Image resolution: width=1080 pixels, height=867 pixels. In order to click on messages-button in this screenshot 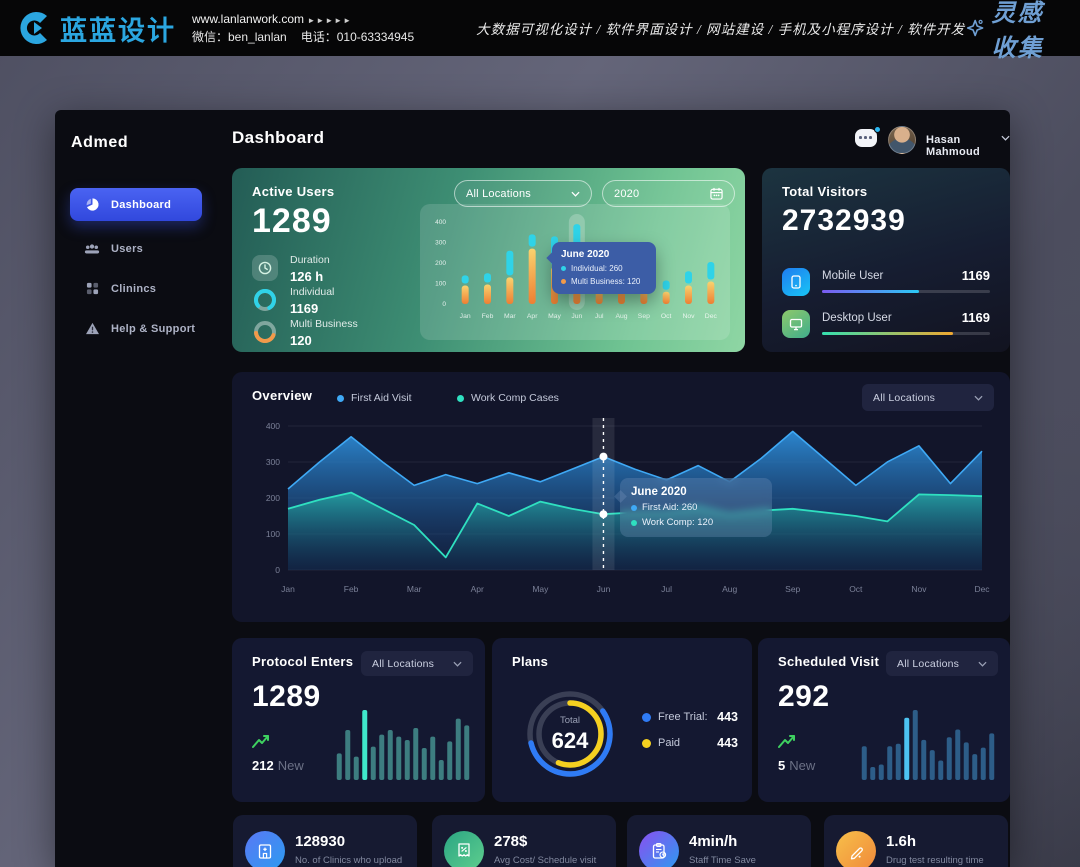, I will do `click(868, 138)`.